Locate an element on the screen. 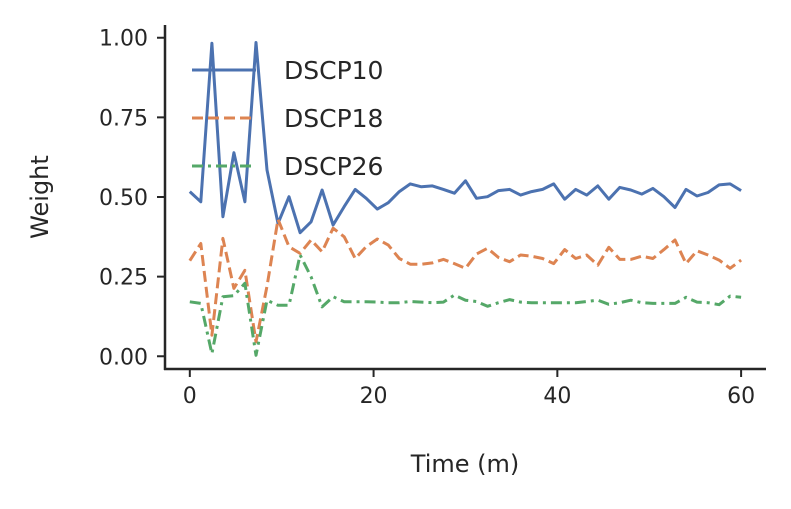 This screenshot has width=791, height=509. y-ticks: 0.00 0.25 0.50 0.75 1.00 is located at coordinates (132, 198).